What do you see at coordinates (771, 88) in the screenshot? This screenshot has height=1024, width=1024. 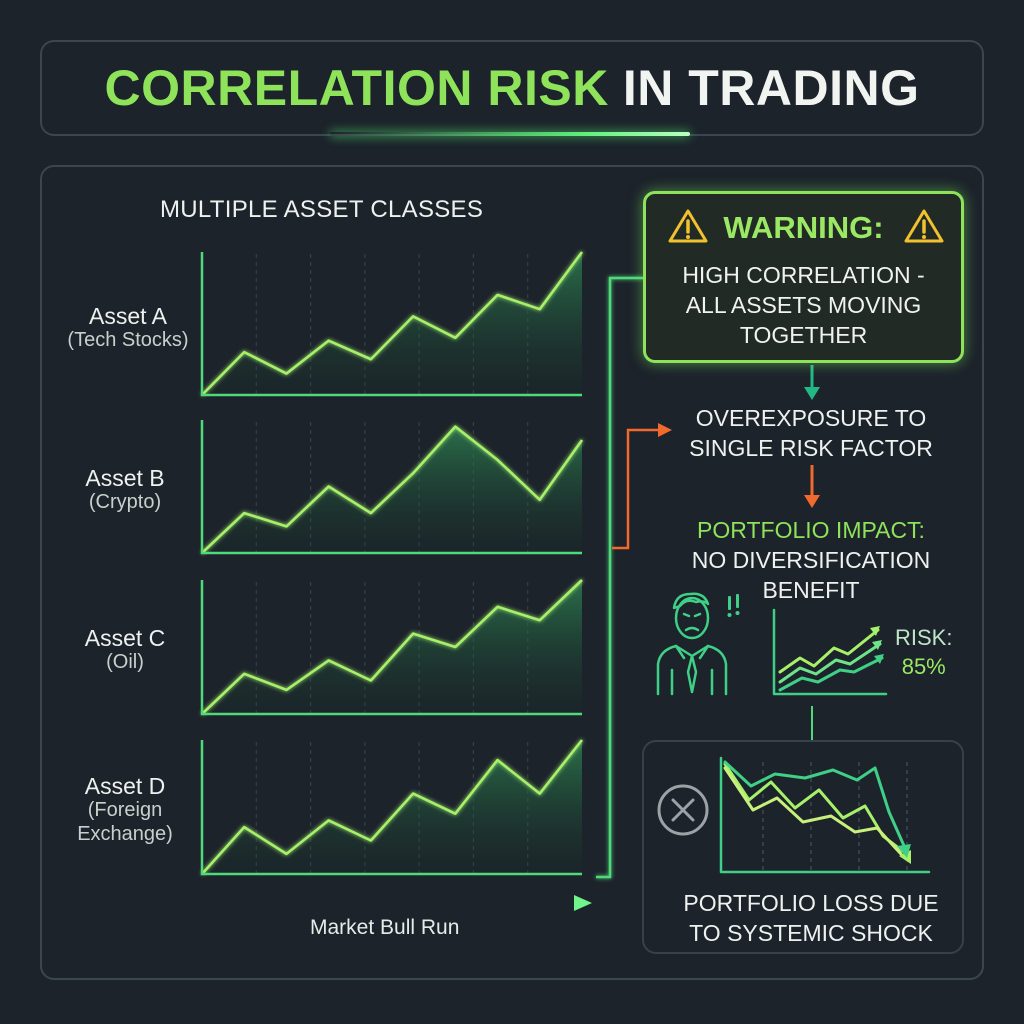 I see `title-rest: IN TRADING` at bounding box center [771, 88].